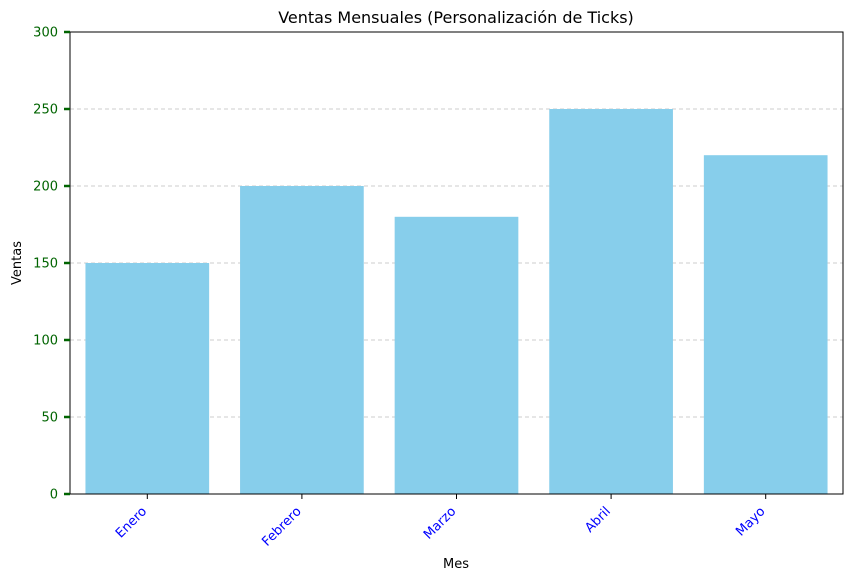  I want to click on bar-enero, so click(147, 378).